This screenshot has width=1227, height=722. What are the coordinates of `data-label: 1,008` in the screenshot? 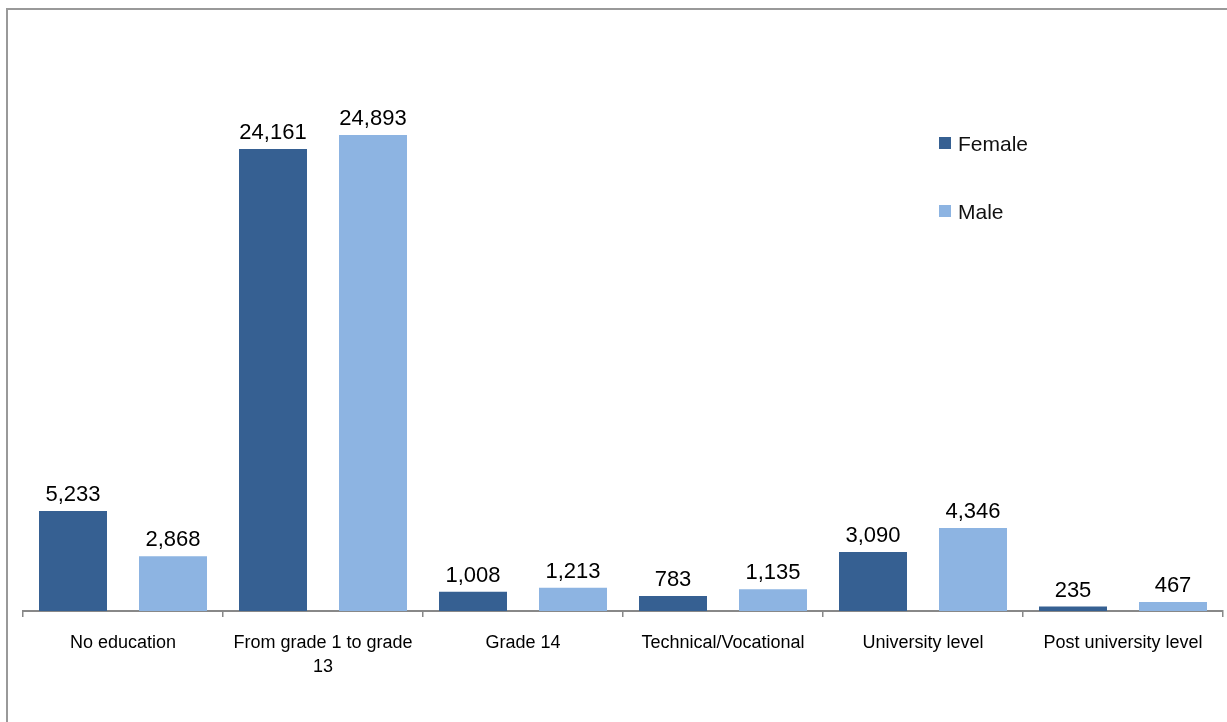 It's located at (473, 574).